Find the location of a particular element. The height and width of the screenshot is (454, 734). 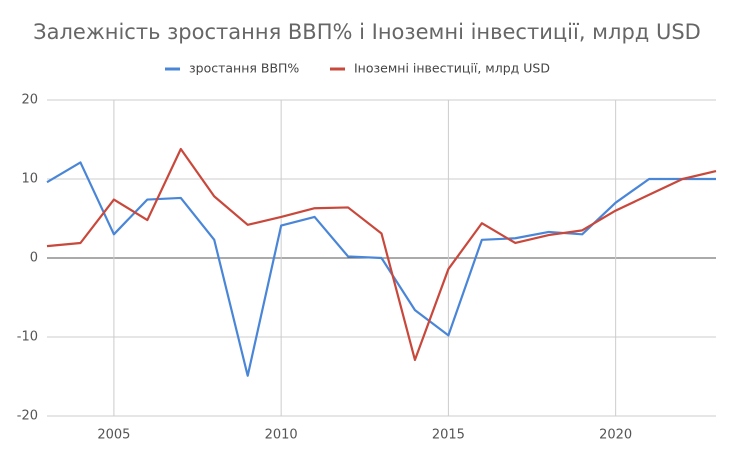

y-tick-label: 0 is located at coordinates (34, 258).